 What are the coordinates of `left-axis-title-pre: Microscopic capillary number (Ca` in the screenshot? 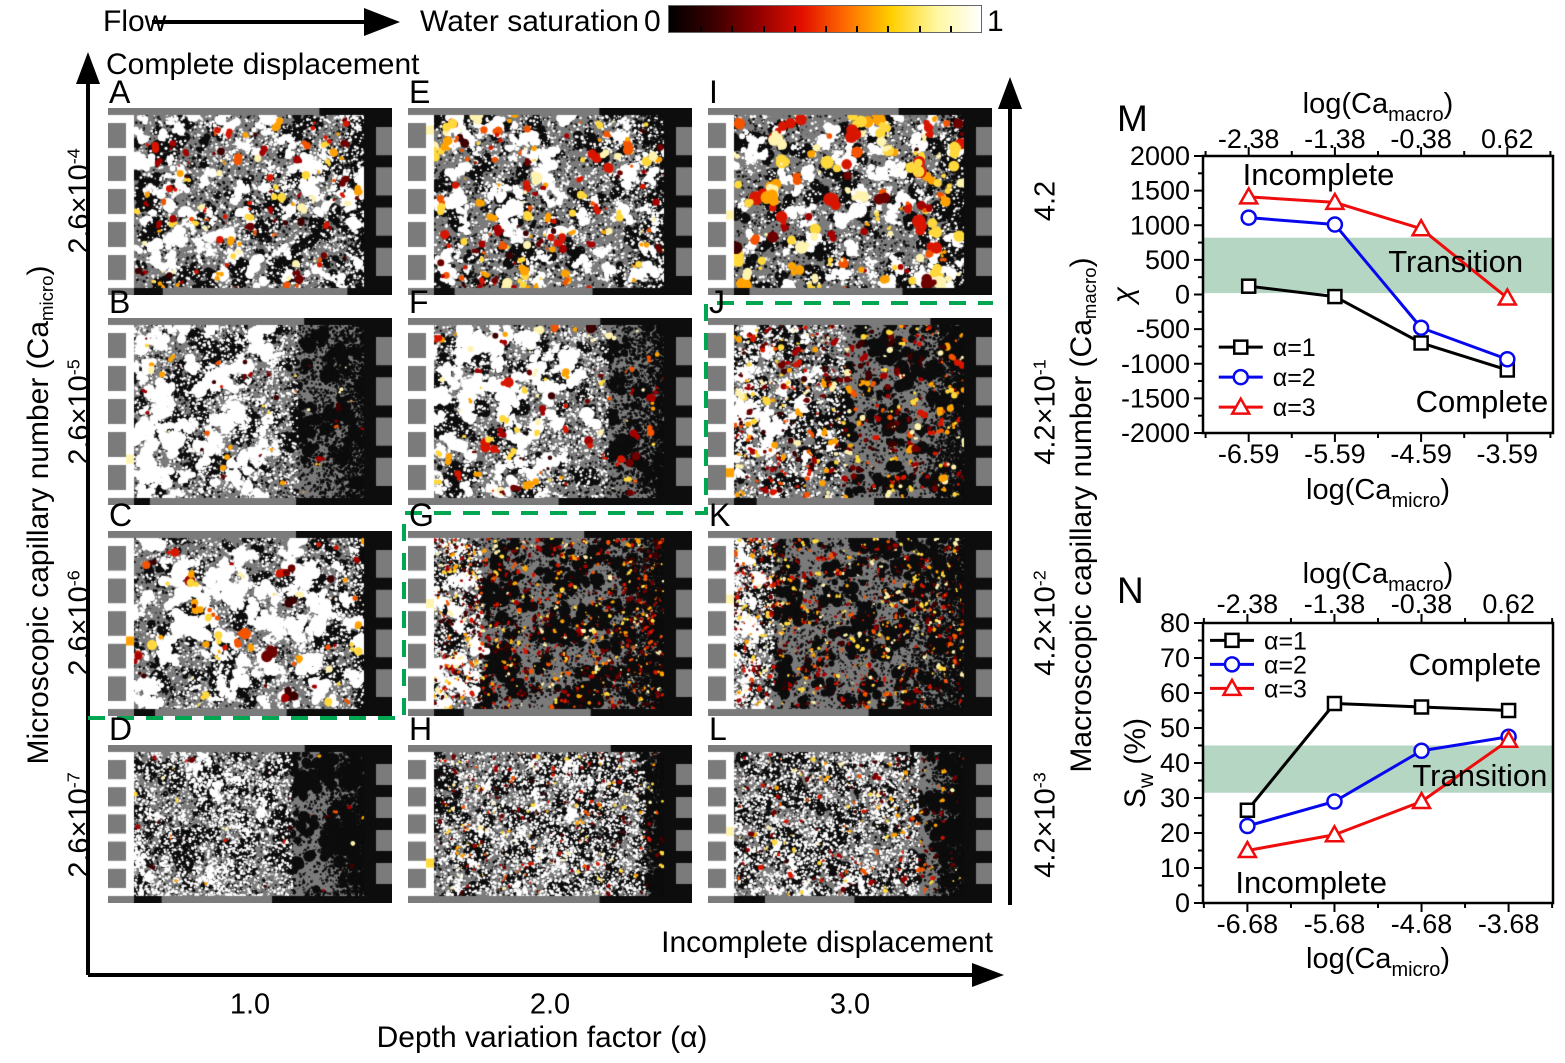 It's located at (39, 542).